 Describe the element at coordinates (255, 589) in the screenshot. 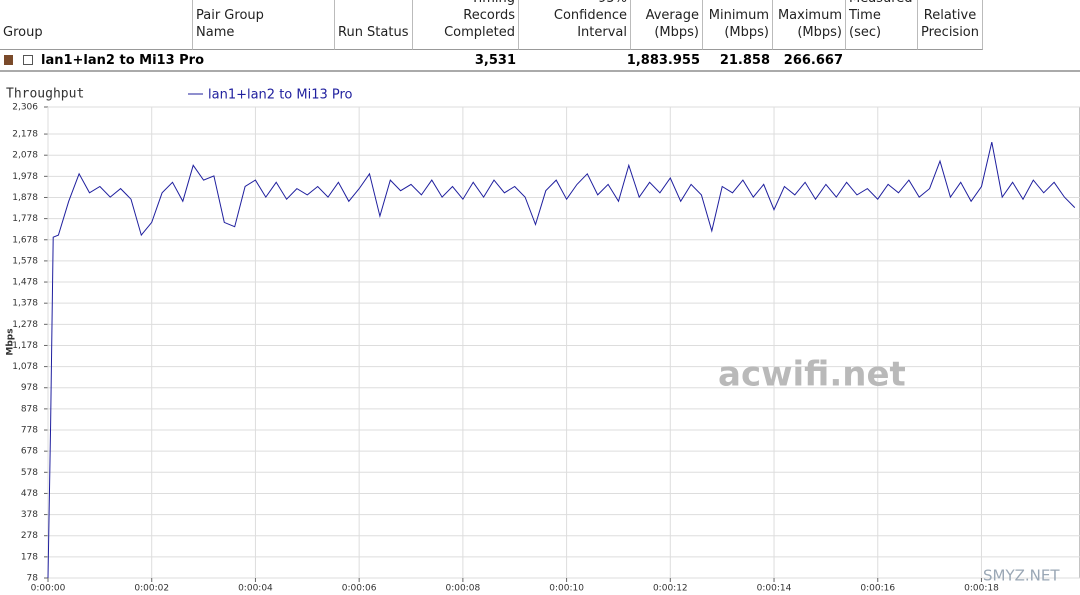

I see `x-tick-label: 0:00:04` at that location.